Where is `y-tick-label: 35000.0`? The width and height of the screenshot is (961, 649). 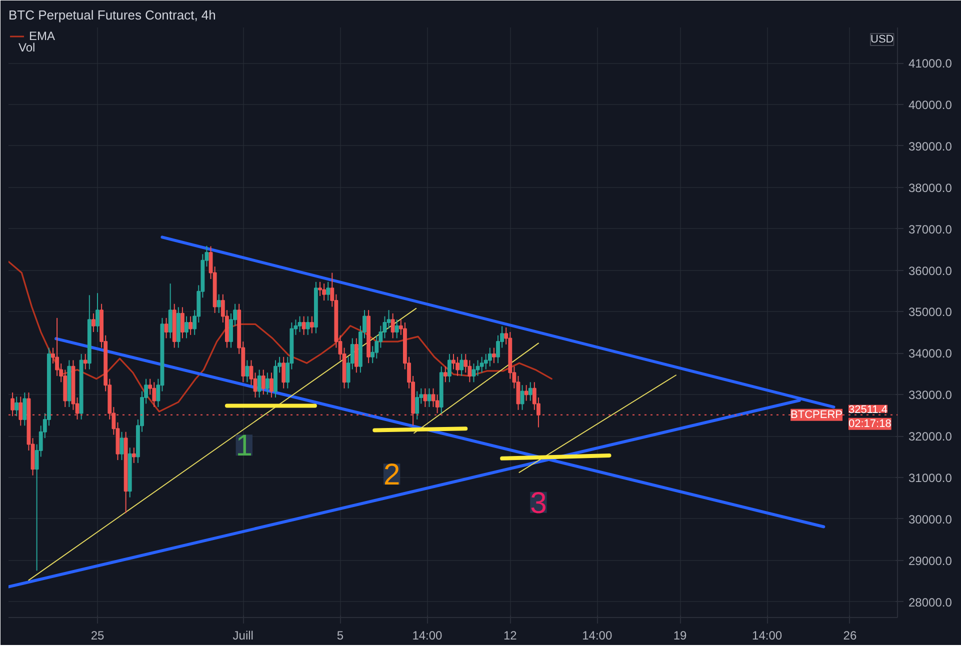
y-tick-label: 35000.0 is located at coordinates (930, 312).